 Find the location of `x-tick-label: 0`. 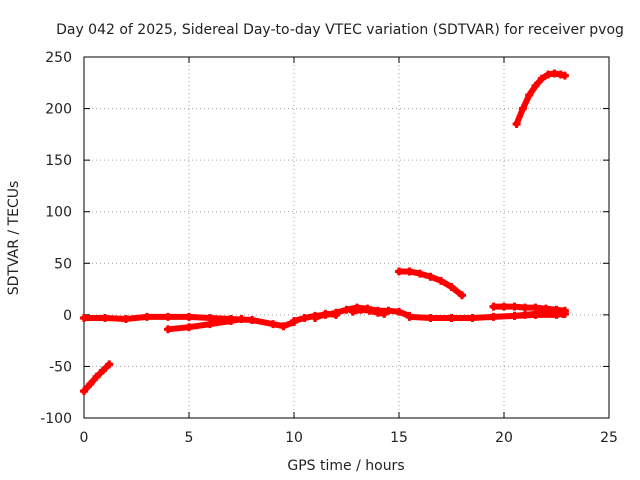

x-tick-label: 0 is located at coordinates (84, 438).